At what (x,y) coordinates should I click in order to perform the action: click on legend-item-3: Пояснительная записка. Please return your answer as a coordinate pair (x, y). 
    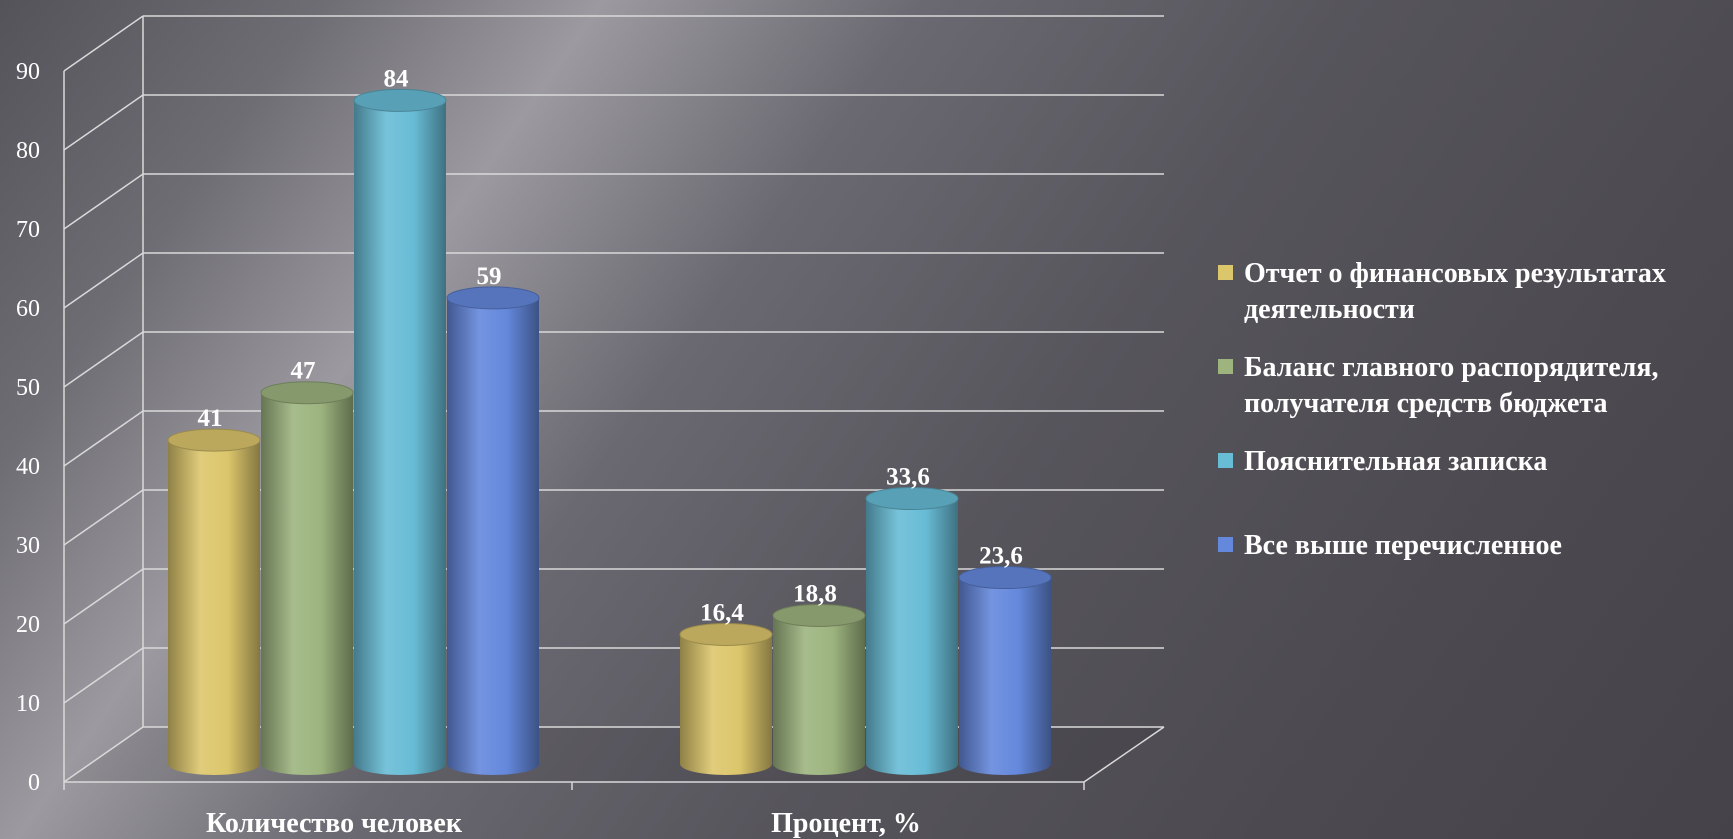
    Looking at the image, I should click on (1473, 462).